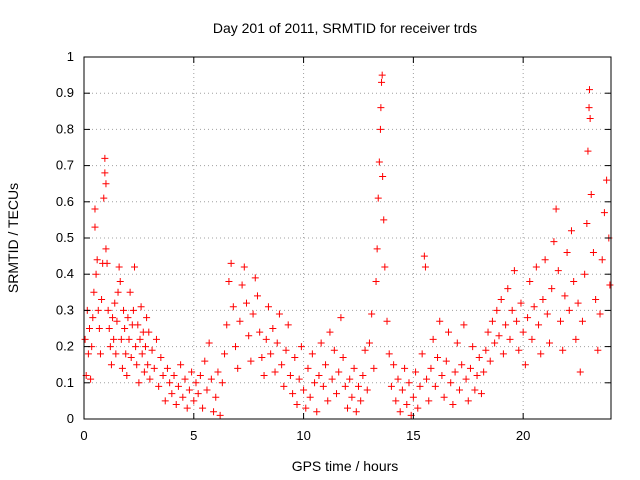  Describe the element at coordinates (65, 92) in the screenshot. I see `y-tick-label: 0.9` at that location.